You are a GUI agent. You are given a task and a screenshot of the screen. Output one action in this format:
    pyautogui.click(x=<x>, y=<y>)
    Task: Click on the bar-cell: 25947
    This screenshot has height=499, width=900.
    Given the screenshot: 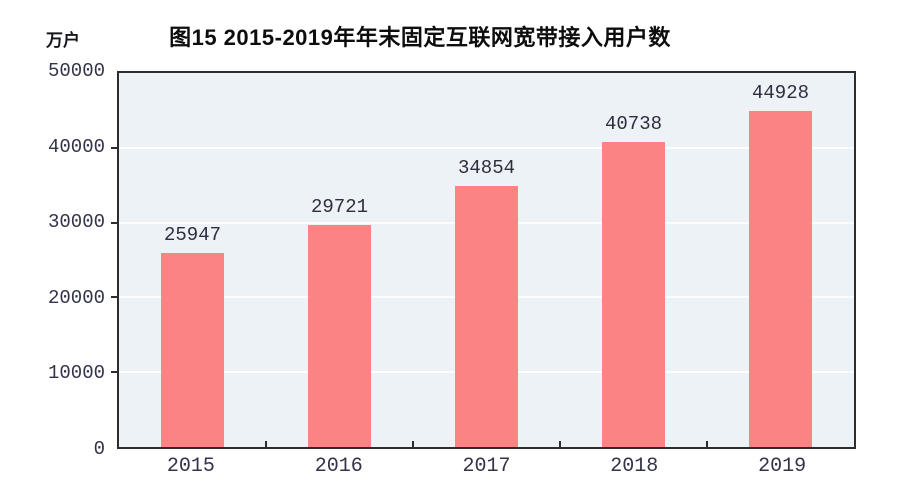 What is the action you would take?
    pyautogui.click(x=192, y=260)
    